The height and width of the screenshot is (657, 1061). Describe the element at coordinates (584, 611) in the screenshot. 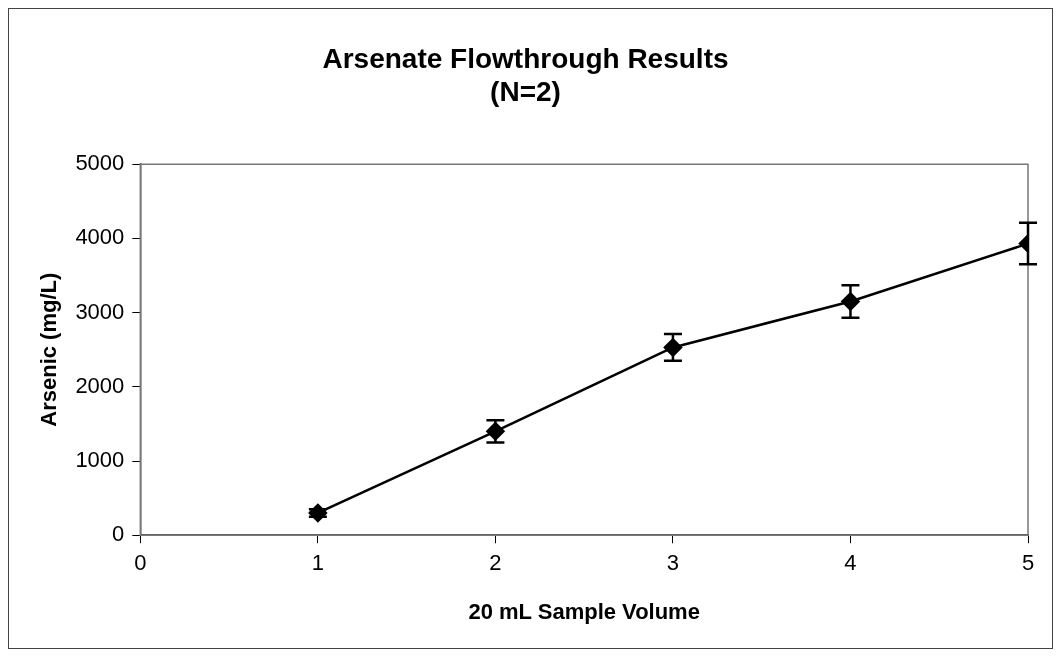

I see `x-axis-title: 20 mL Sample Volume` at that location.